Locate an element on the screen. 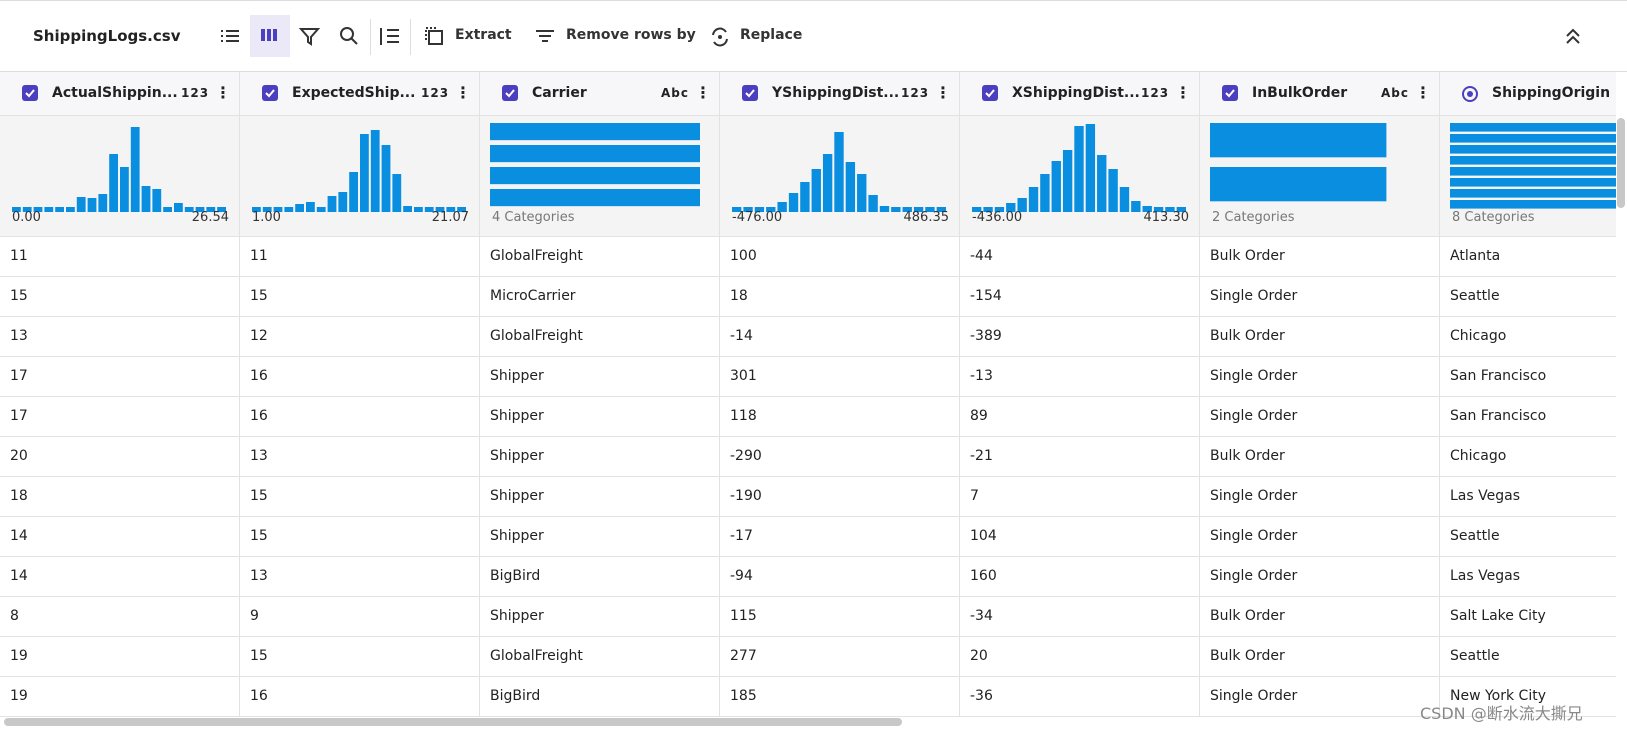  column-summary: 4 Categories is located at coordinates (600, 176).